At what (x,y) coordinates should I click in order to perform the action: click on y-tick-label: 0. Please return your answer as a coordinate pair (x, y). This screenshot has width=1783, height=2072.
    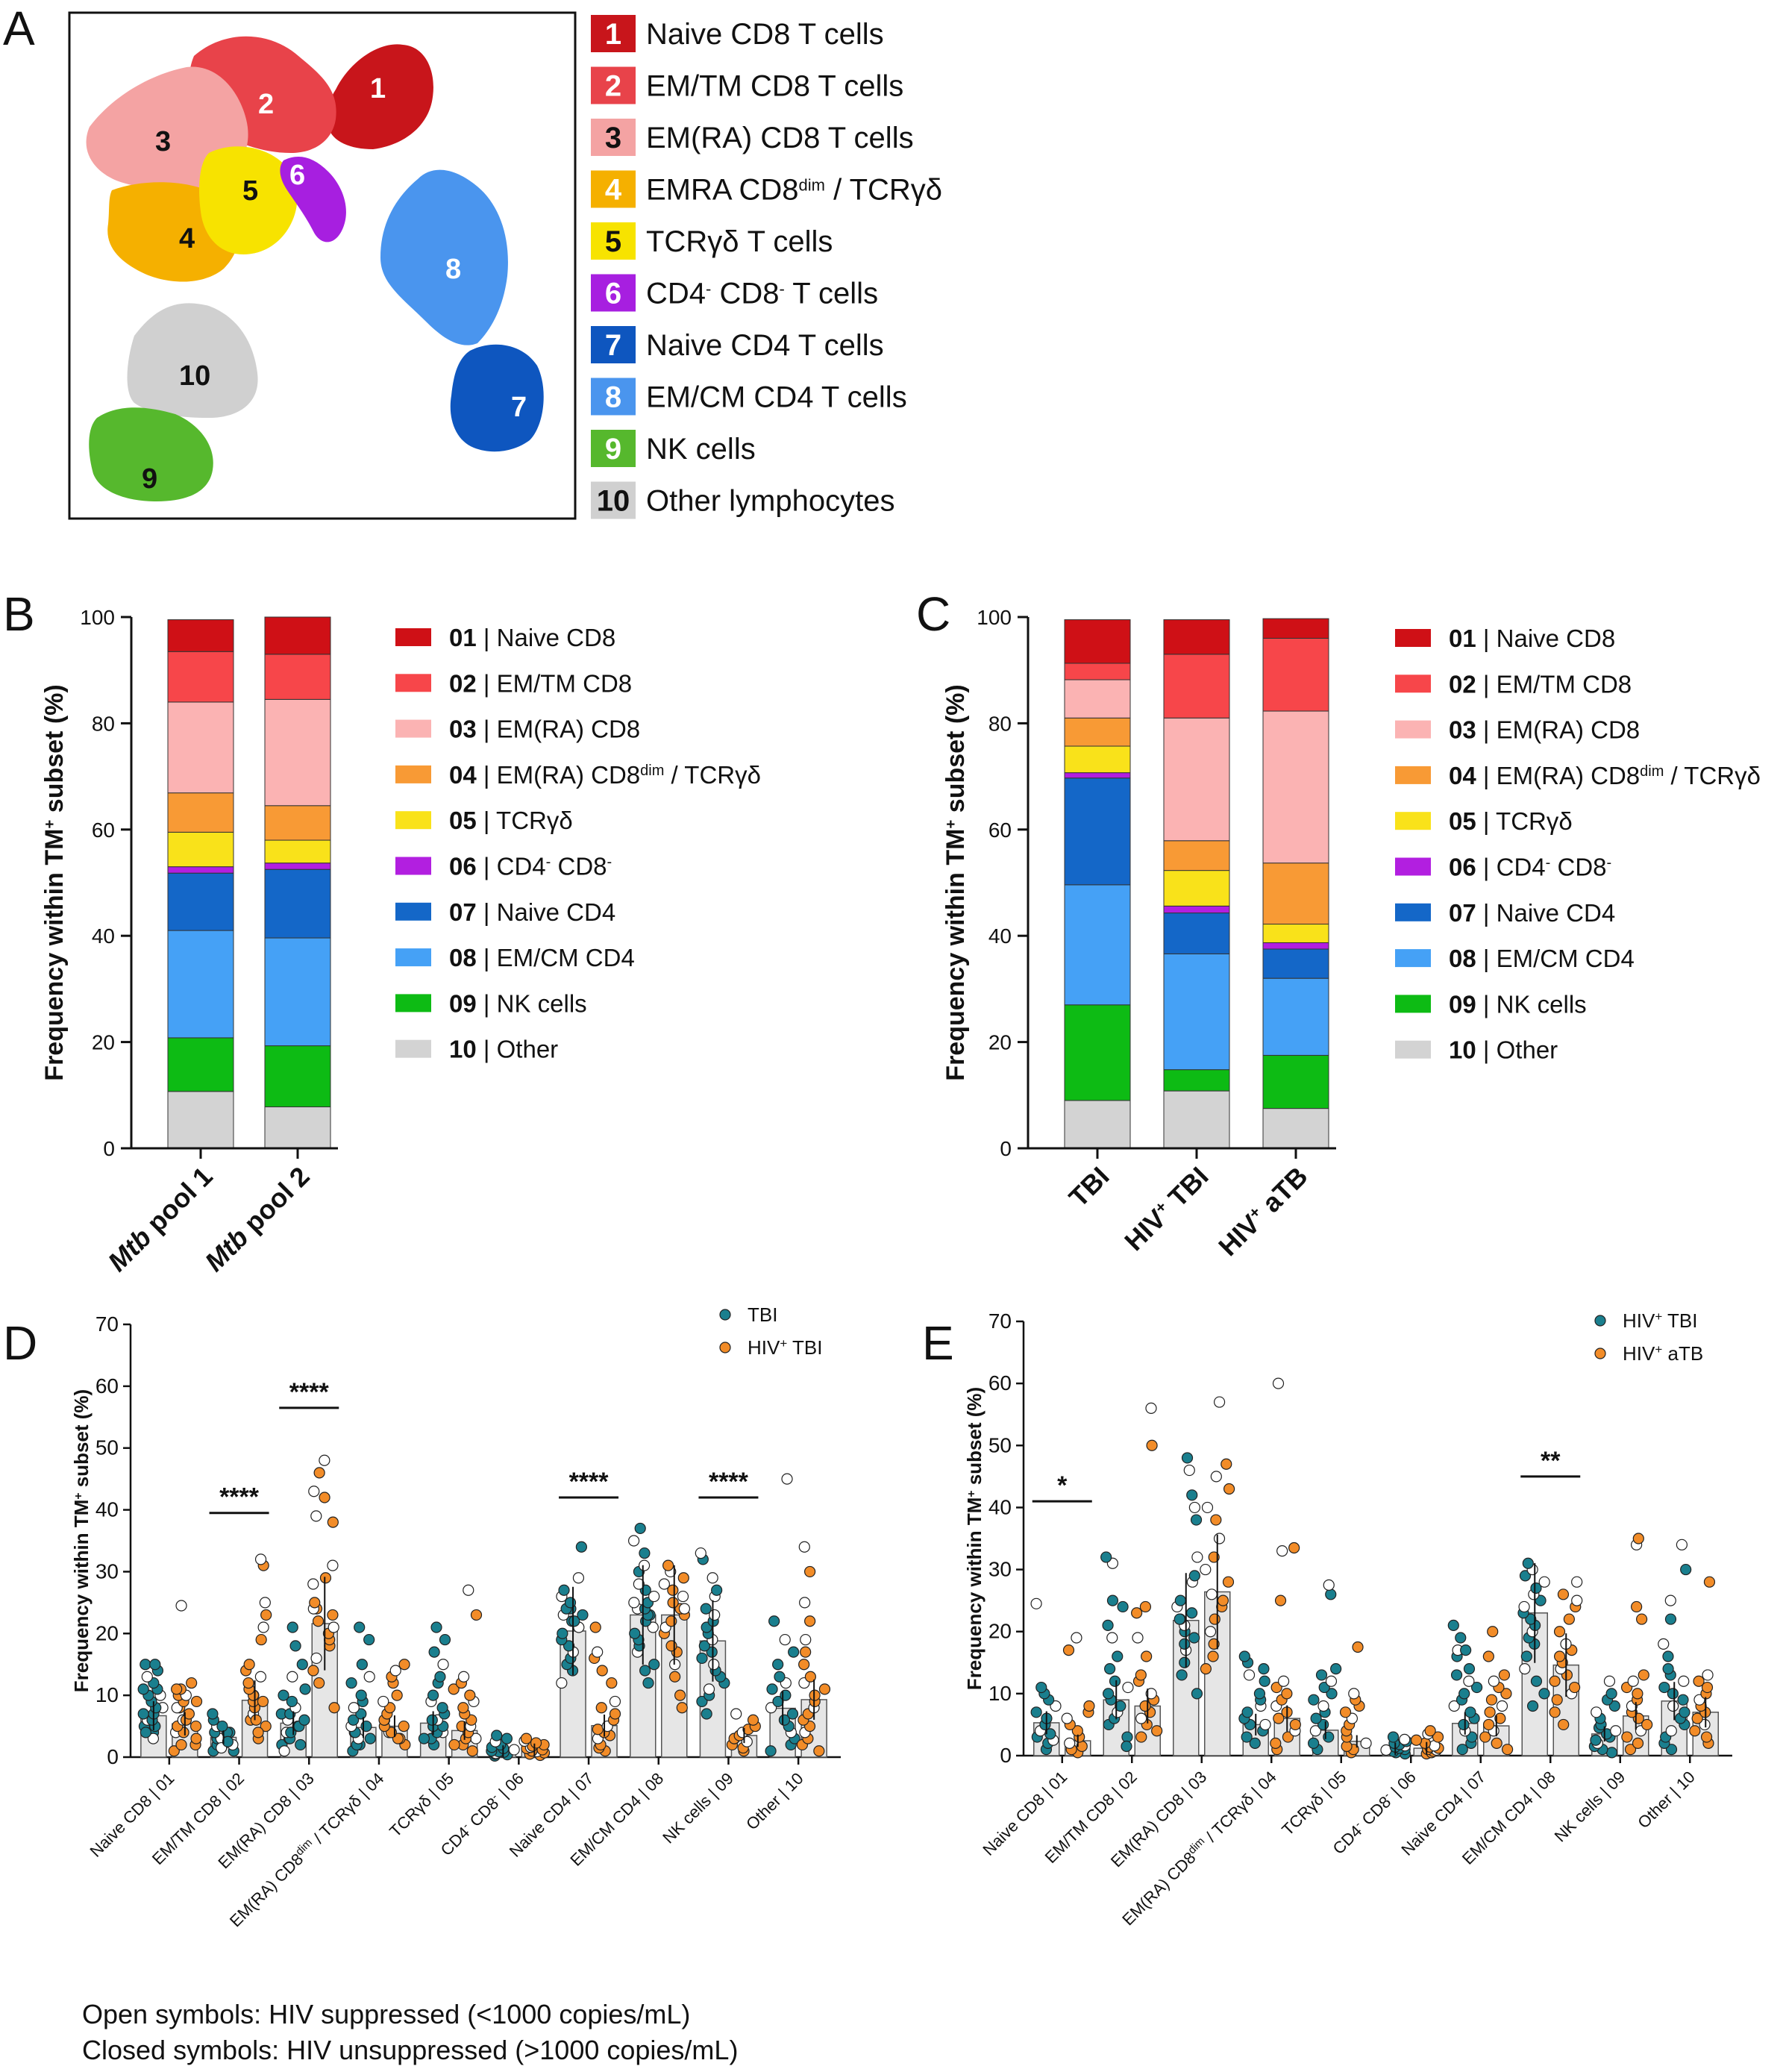
    Looking at the image, I should click on (1006, 1755).